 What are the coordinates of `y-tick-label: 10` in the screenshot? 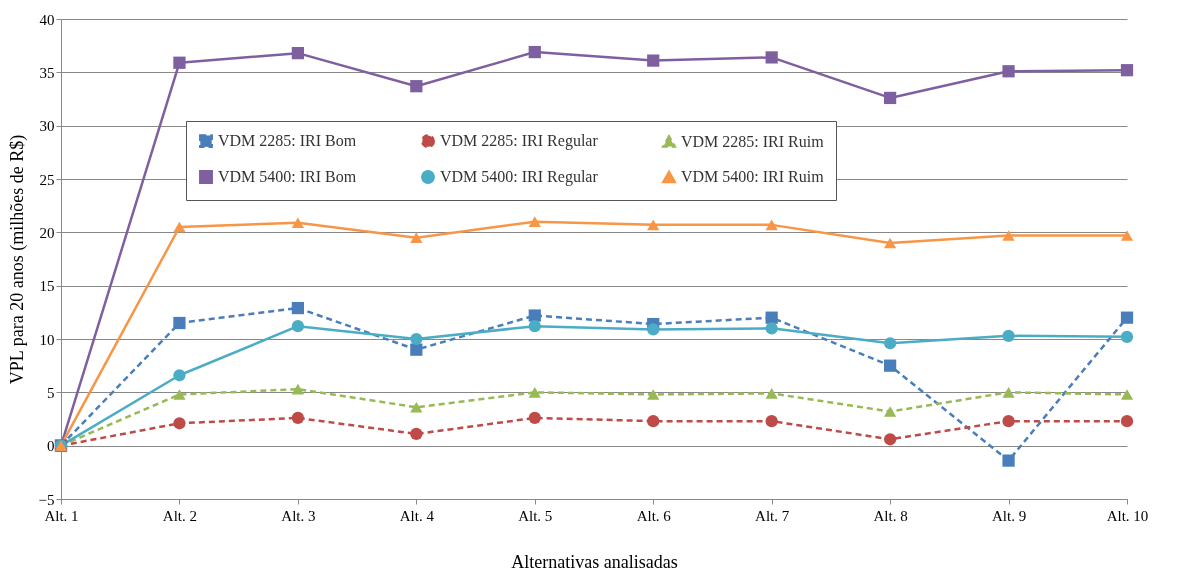 It's located at (47, 339).